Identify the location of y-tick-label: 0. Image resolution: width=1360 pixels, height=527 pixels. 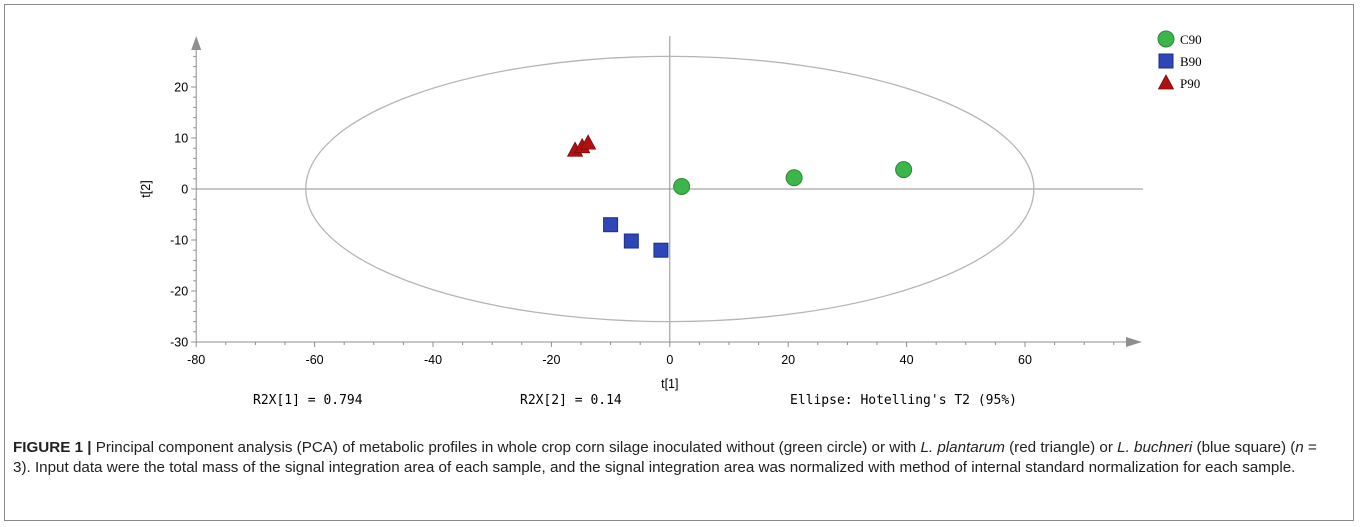
(184, 190).